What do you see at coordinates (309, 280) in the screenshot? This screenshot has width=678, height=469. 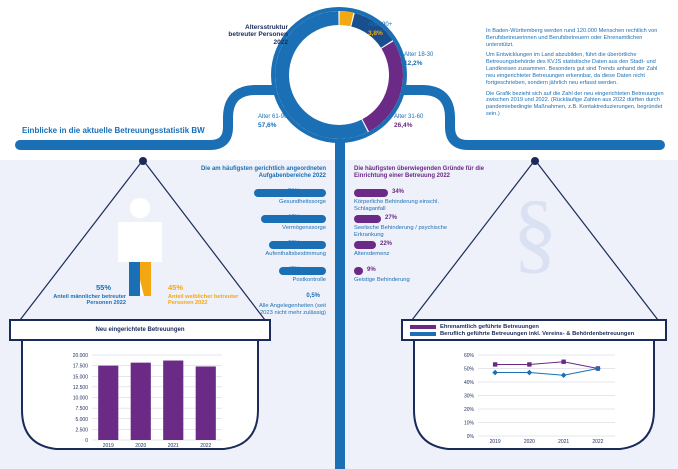 I see `bar-label: Postkontrolle` at bounding box center [309, 280].